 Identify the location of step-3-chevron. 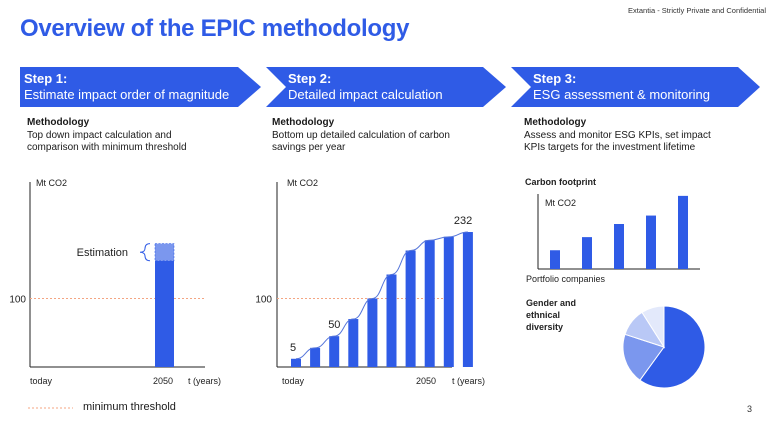
(635, 87).